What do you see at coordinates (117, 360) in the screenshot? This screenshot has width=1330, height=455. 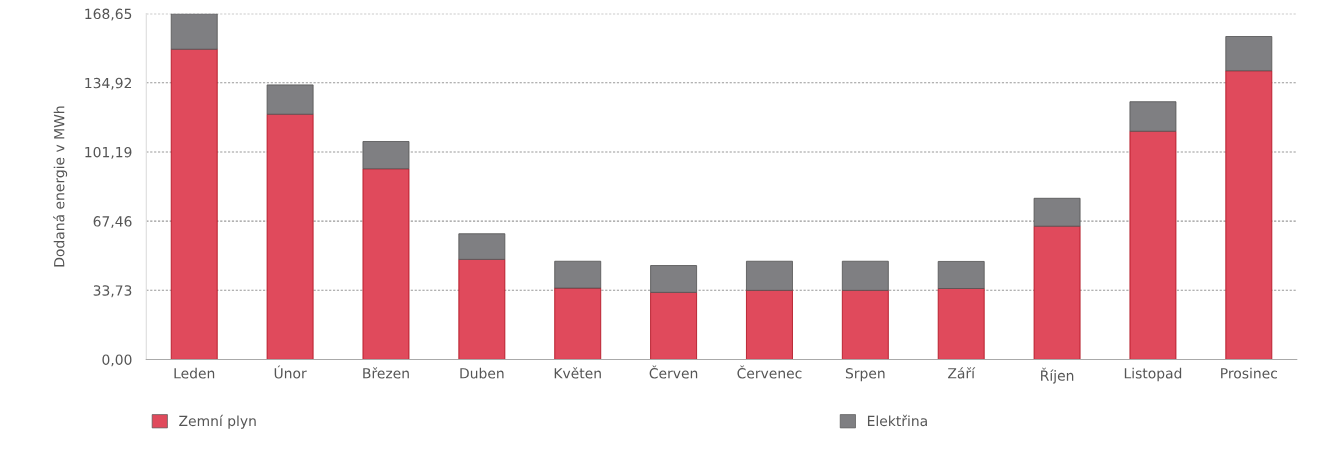 I see `y-tick-label: 0,00` at bounding box center [117, 360].